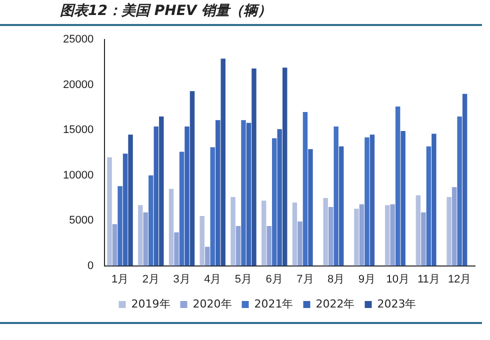 This screenshot has height=340, width=490. I want to click on legend-label: 2020年, so click(212, 303).